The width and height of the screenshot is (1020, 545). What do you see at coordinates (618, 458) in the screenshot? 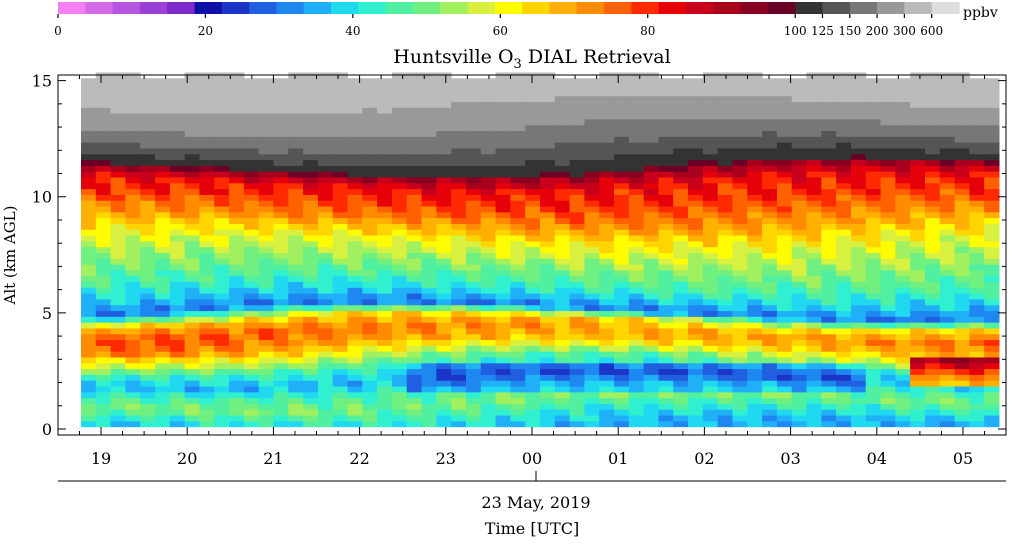
I see `x-tick-label: 01` at bounding box center [618, 458].